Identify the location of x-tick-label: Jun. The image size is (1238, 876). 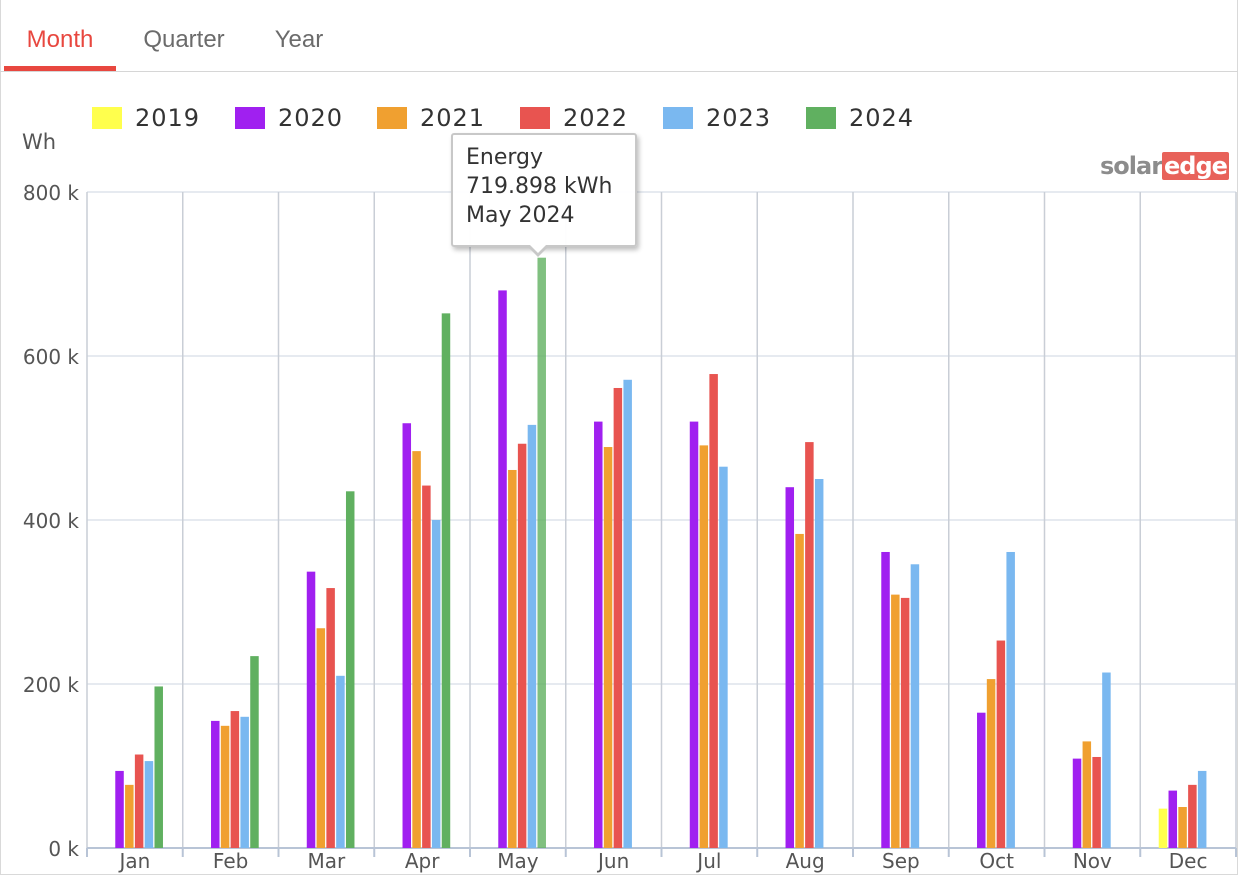
(612, 861).